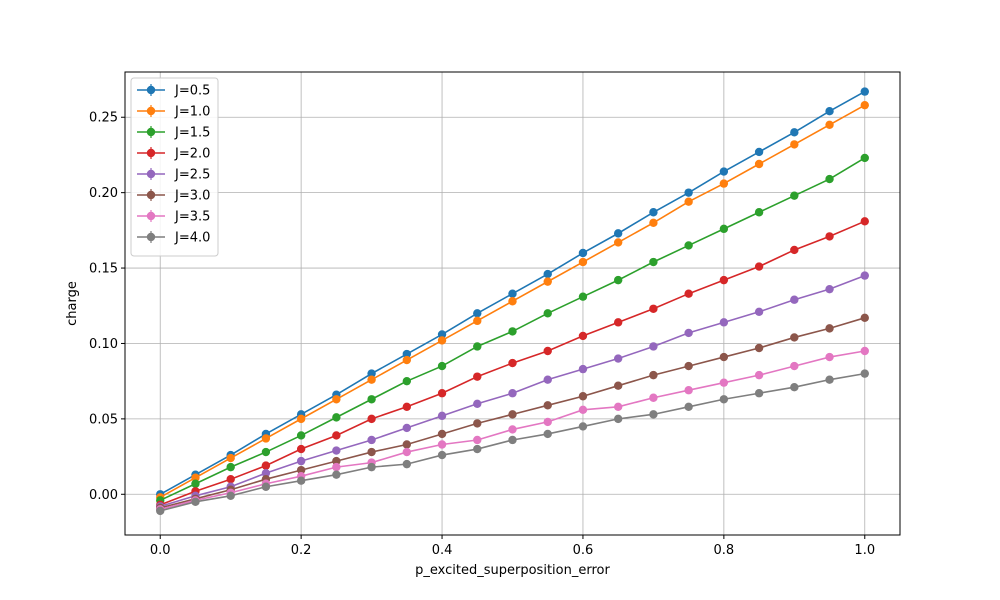 Image resolution: width=1000 pixels, height=600 pixels. Describe the element at coordinates (173, 238) in the screenshot. I see `legend-item: J=4.0` at that location.